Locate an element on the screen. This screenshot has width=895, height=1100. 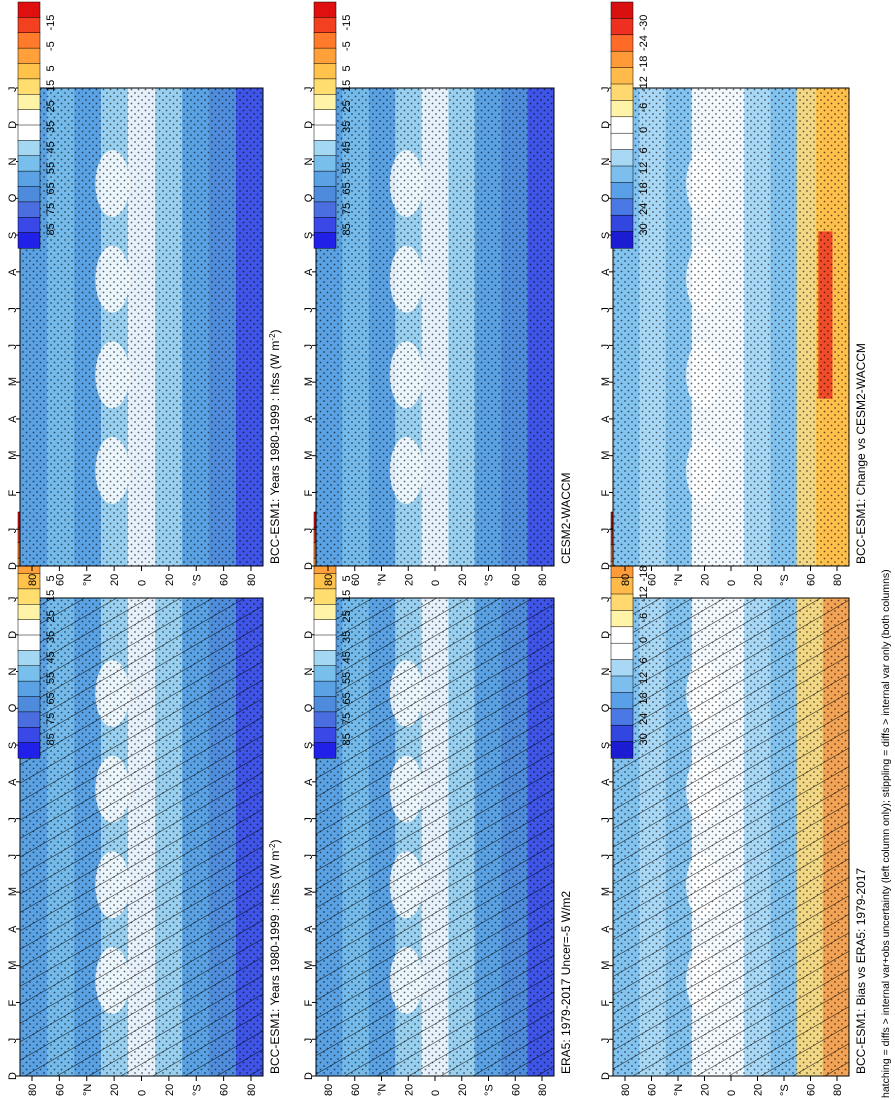
colorbar-tick-label: 15 is located at coordinates (51, 86).